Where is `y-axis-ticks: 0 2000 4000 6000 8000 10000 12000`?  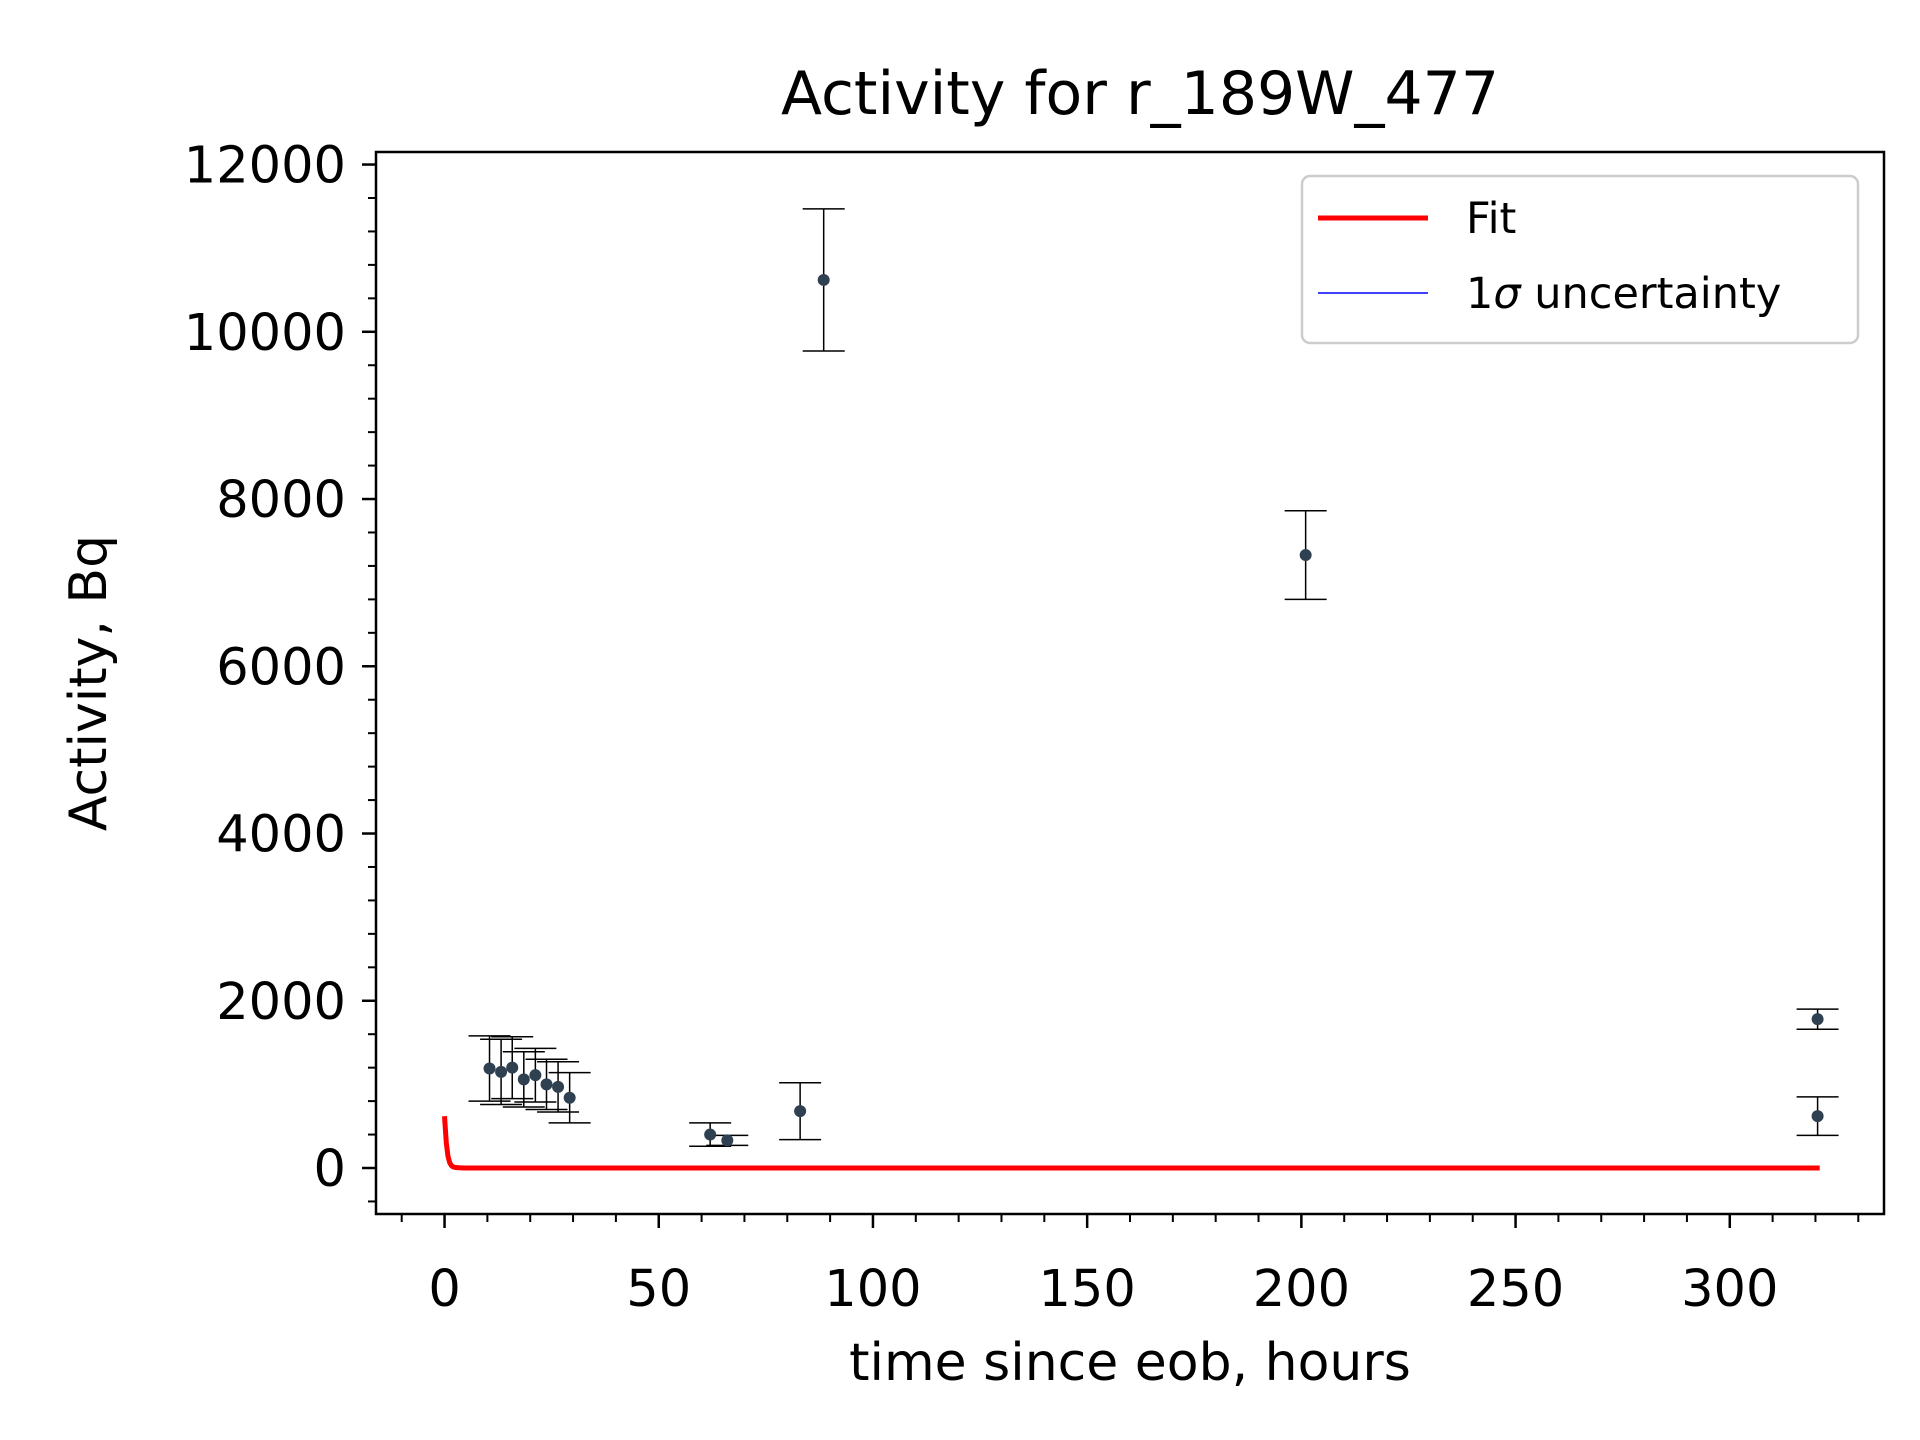 y-axis-ticks: 0 2000 4000 6000 8000 10000 12000 is located at coordinates (280, 668).